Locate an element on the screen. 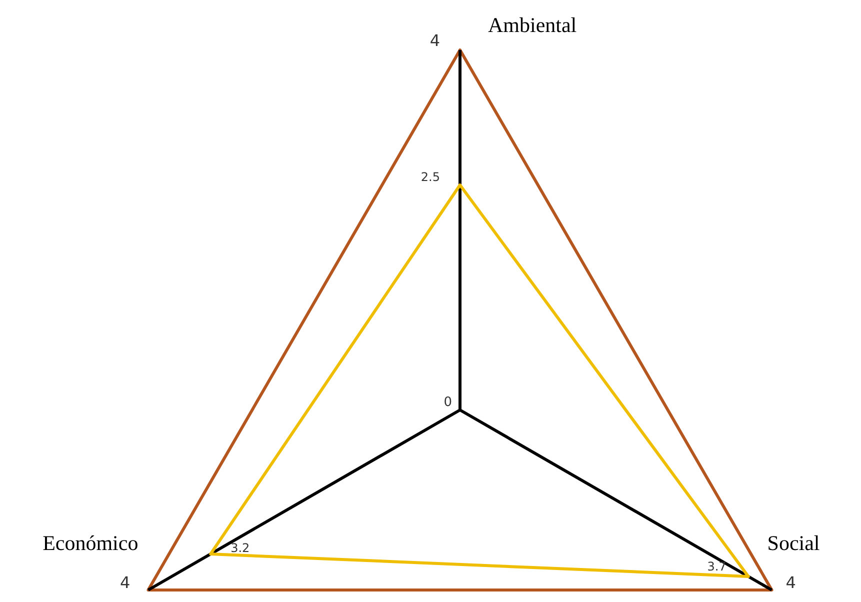  y-tick-label: 0 is located at coordinates (448, 402).